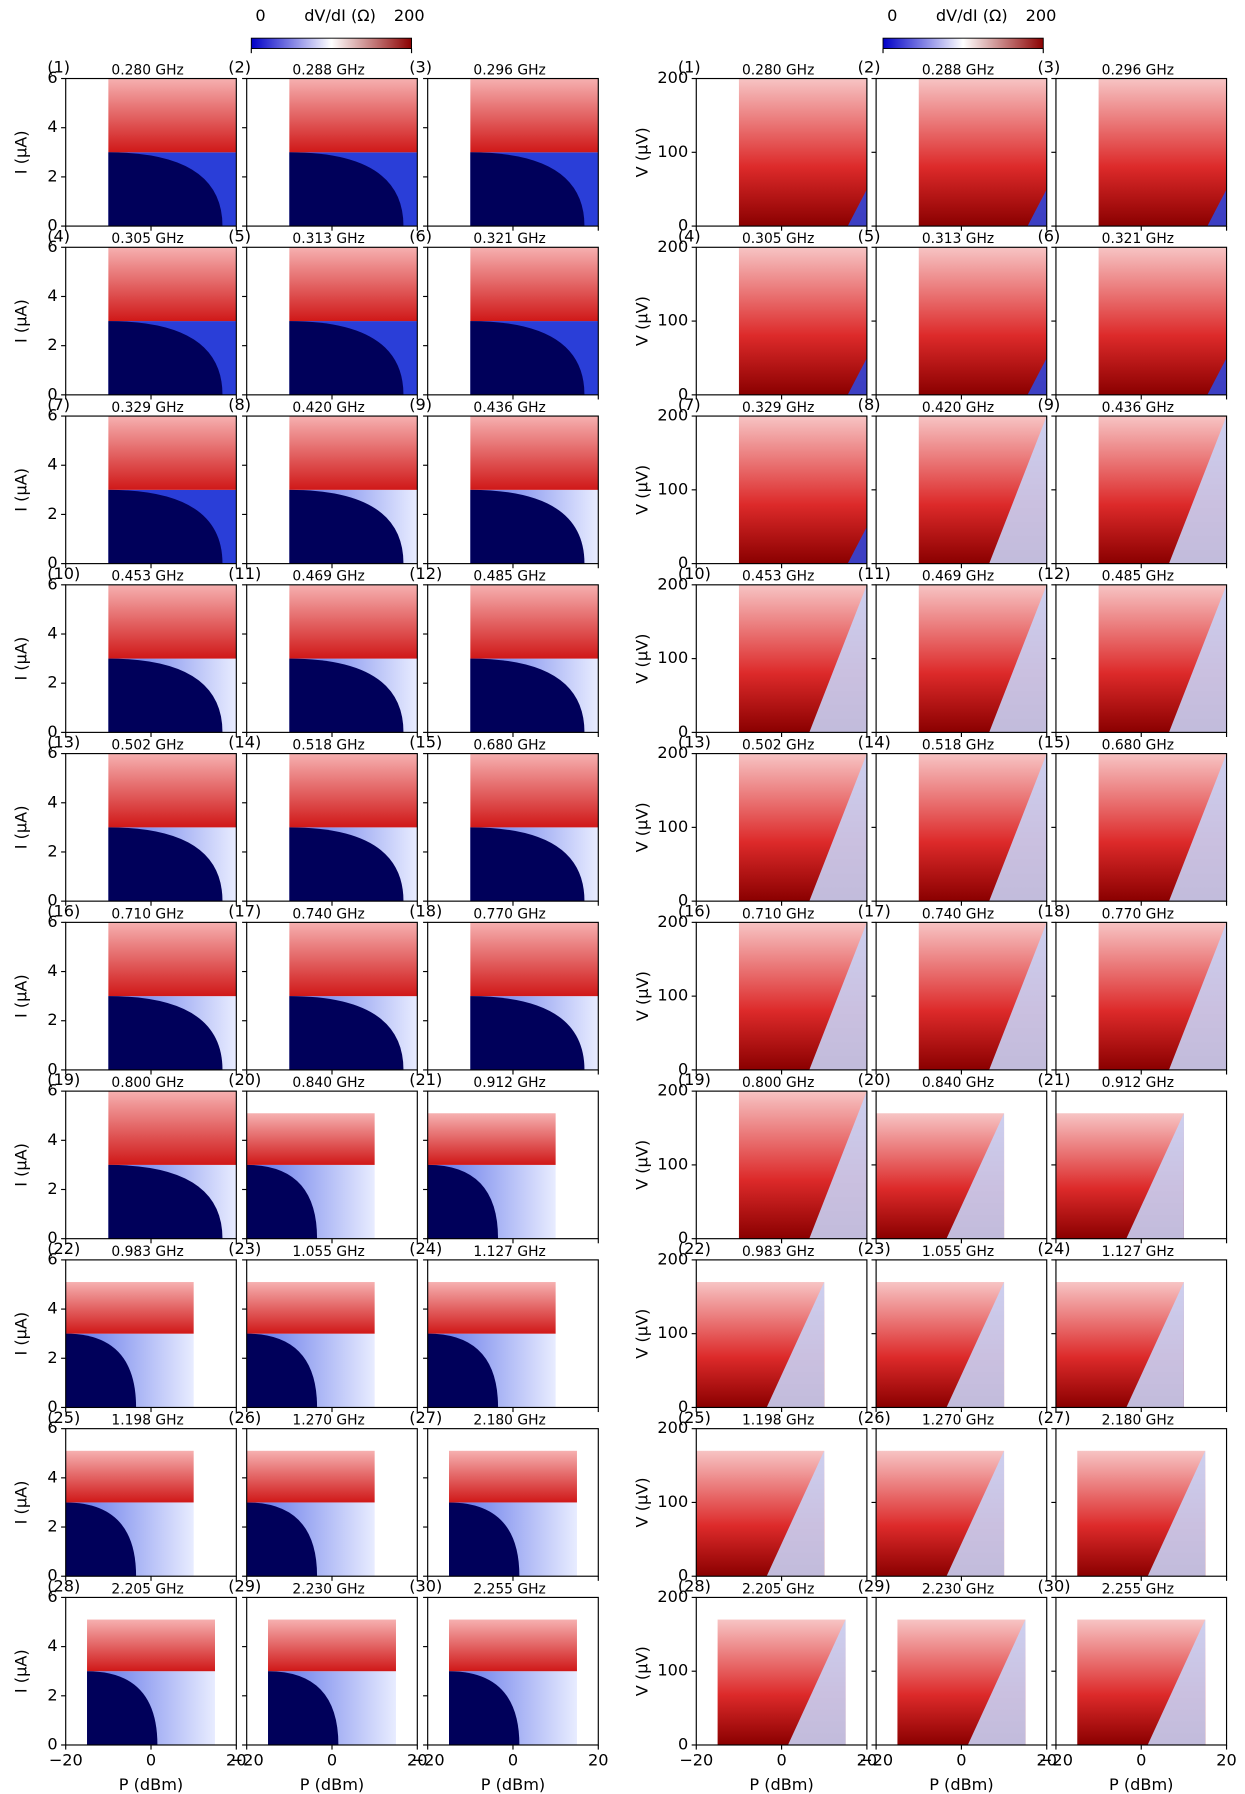  What do you see at coordinates (1053, 1586) in the screenshot?
I see `panel-label: (30)` at bounding box center [1053, 1586].